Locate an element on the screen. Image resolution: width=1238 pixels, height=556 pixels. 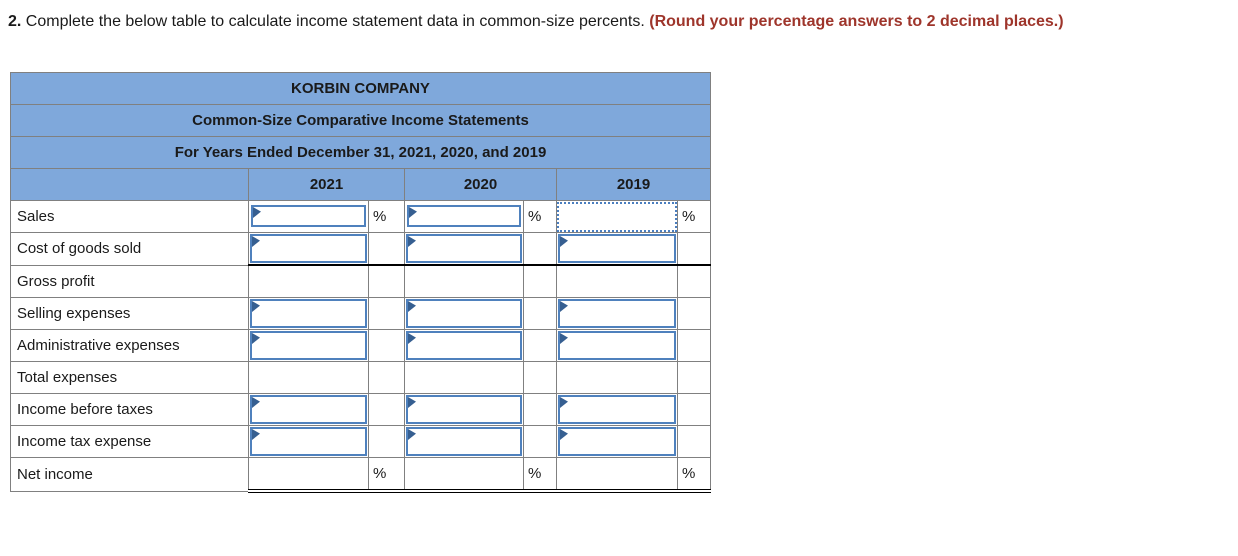
row-label-income-before-taxes: Income before taxes is located at coordinates (129, 409).